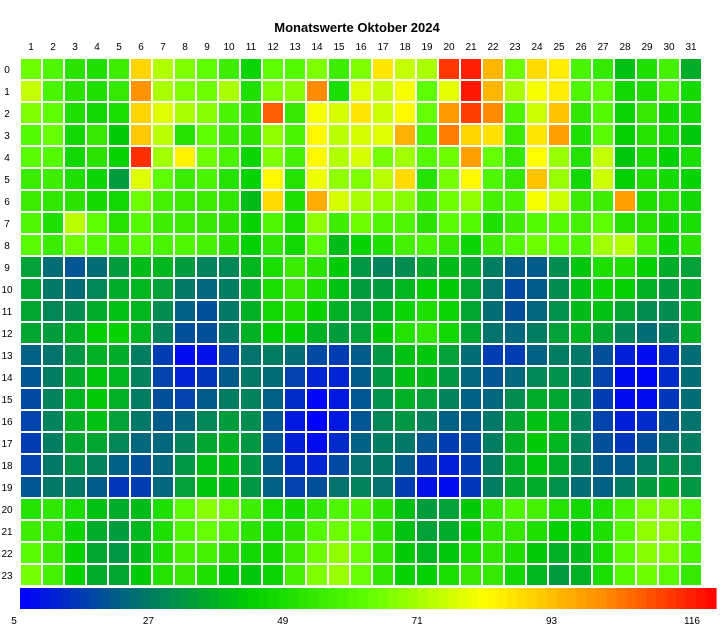 The width and height of the screenshot is (722, 628). I want to click on x-tick-label: 29, so click(647, 47).